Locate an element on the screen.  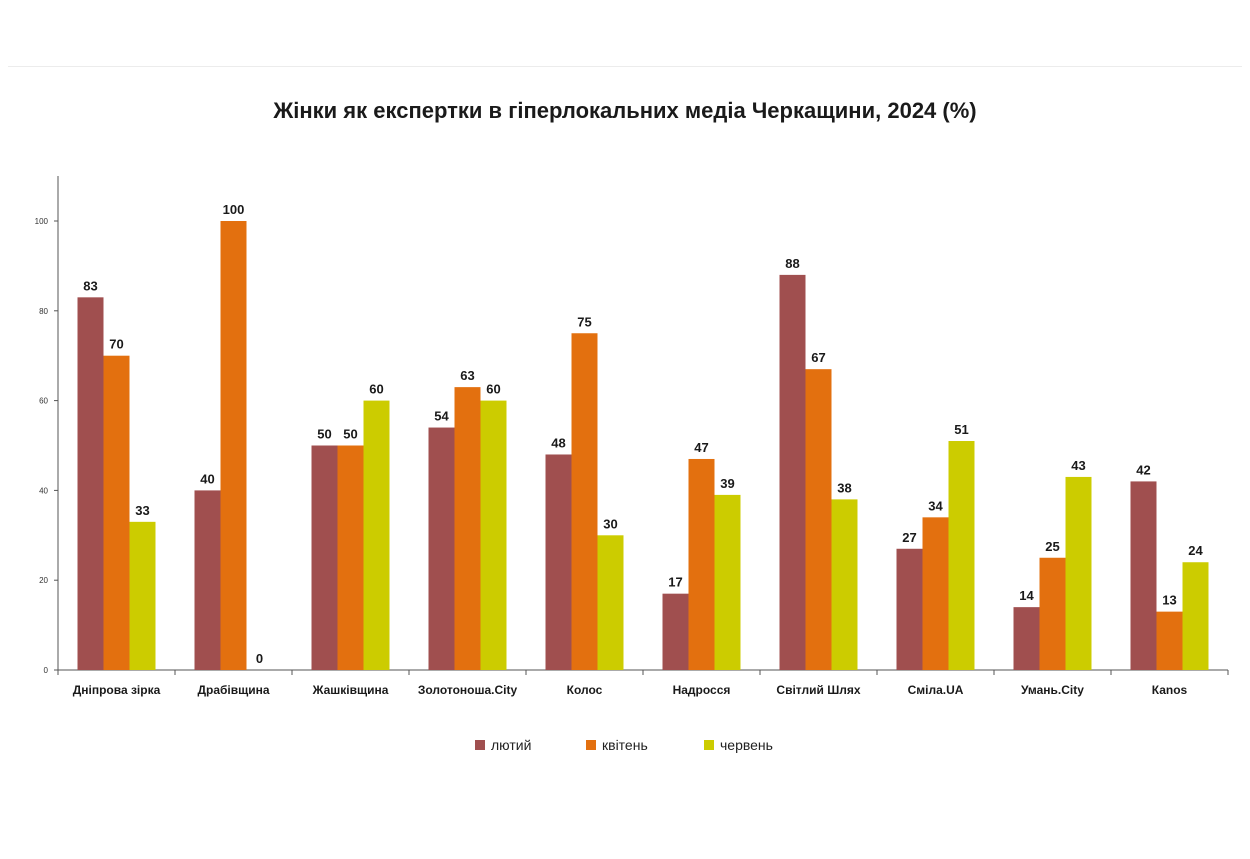
category-label: Каnos is located at coordinates (1170, 690).